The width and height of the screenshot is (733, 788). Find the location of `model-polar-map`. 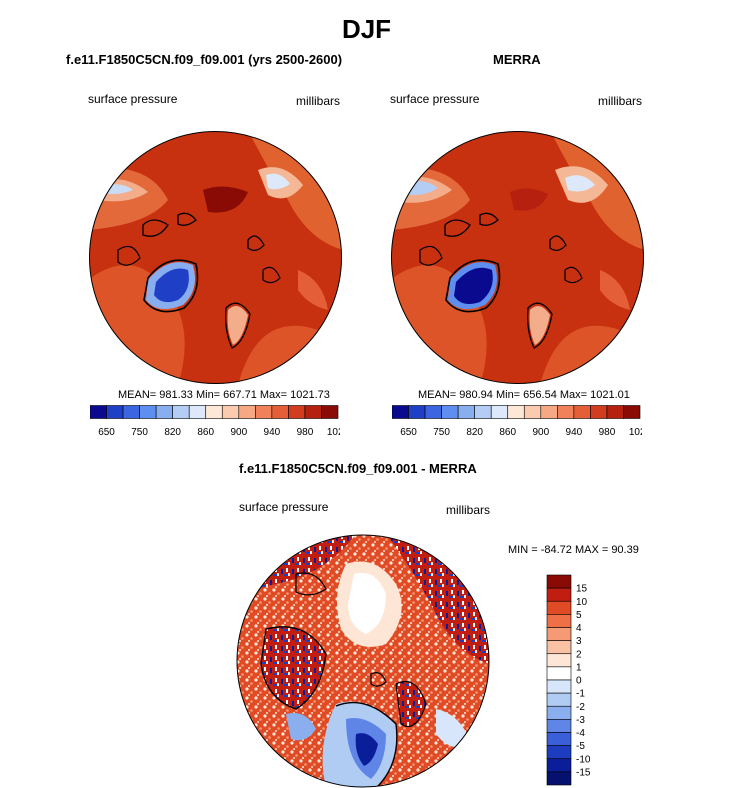

model-polar-map is located at coordinates (215, 257).